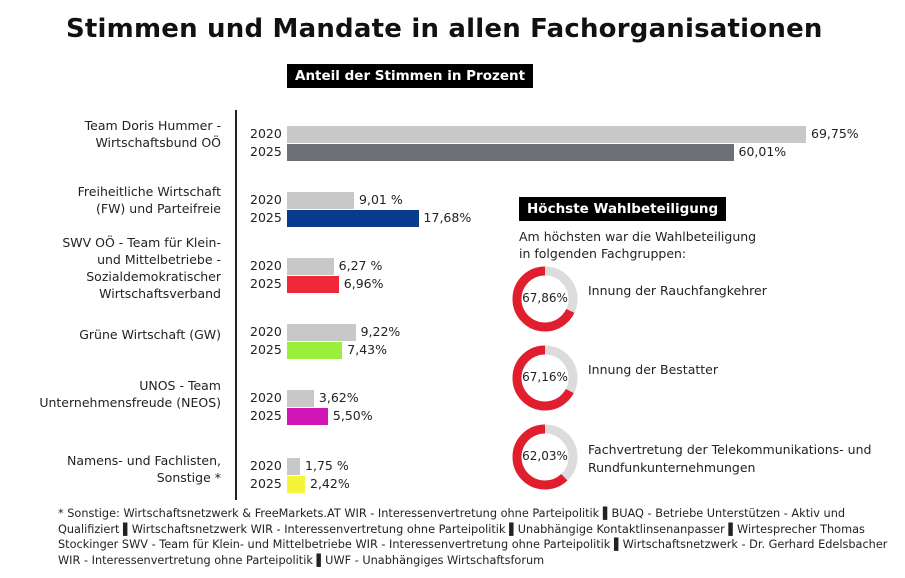 The image size is (905, 578). I want to click on party-label-line: Grüne Wirtschaft (GW), so click(150, 334).